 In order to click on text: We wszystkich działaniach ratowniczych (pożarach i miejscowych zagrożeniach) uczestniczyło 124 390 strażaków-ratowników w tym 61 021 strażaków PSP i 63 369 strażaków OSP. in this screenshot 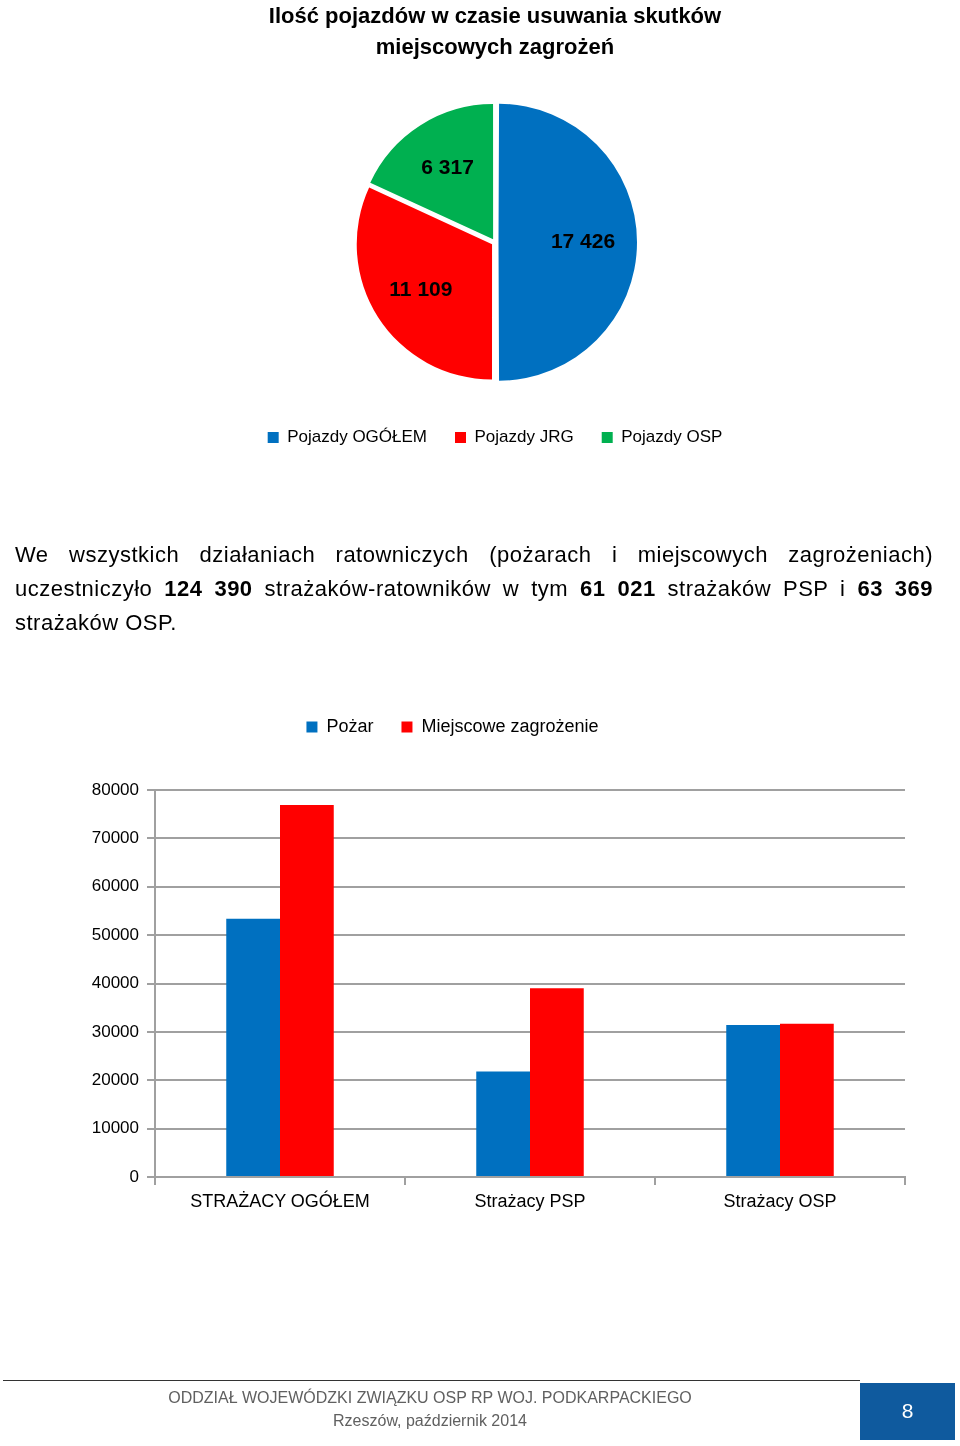, I will do `click(474, 588)`.